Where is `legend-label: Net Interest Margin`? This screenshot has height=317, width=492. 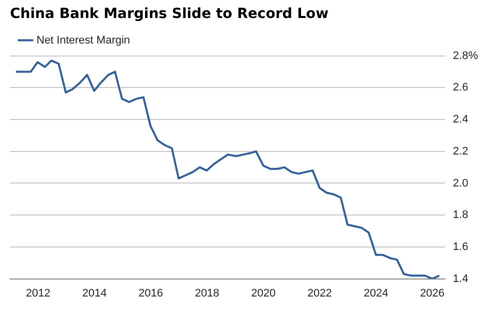
legend-label: Net Interest Margin is located at coordinates (83, 40).